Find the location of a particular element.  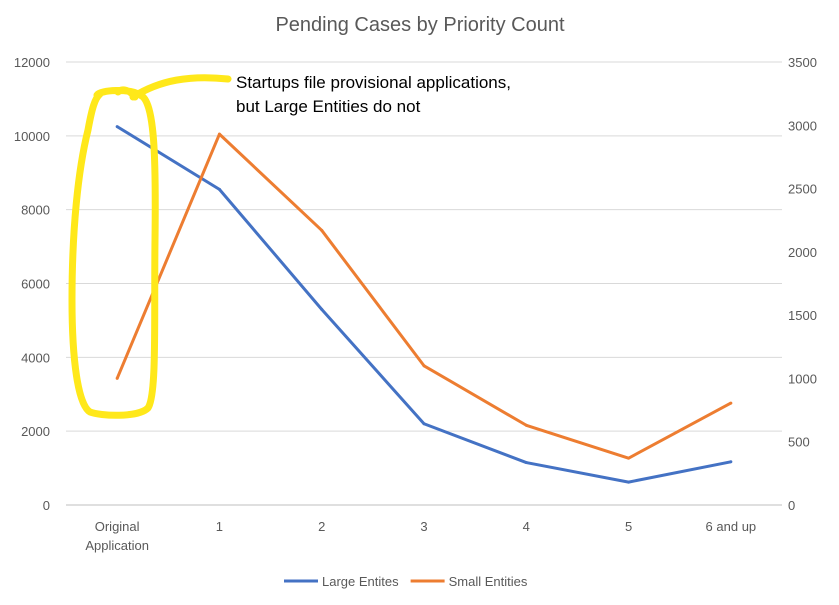

x-tick-label: 3 is located at coordinates (423, 526).